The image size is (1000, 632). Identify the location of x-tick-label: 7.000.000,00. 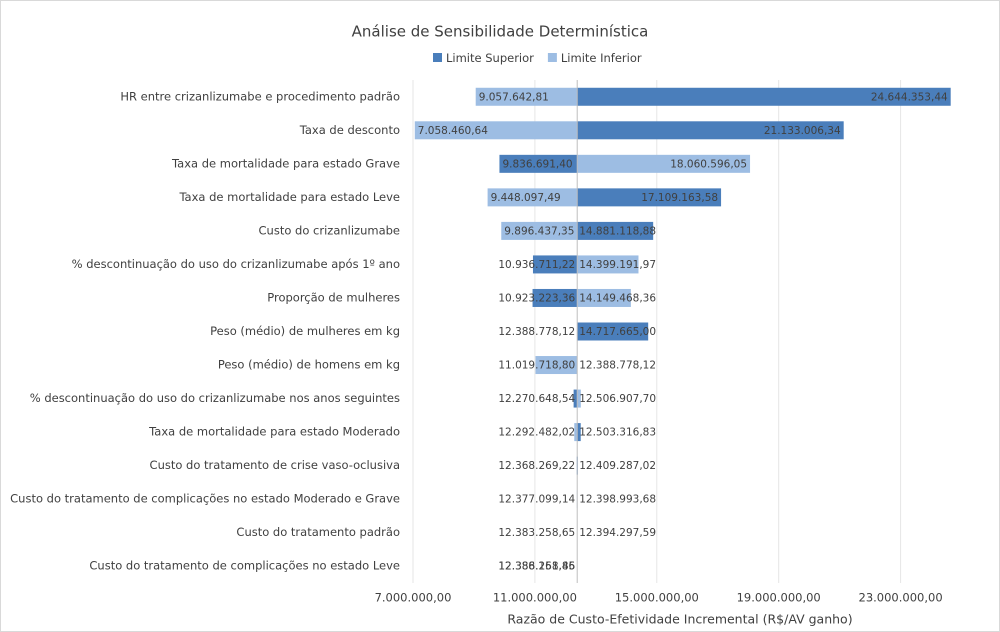
(413, 598).